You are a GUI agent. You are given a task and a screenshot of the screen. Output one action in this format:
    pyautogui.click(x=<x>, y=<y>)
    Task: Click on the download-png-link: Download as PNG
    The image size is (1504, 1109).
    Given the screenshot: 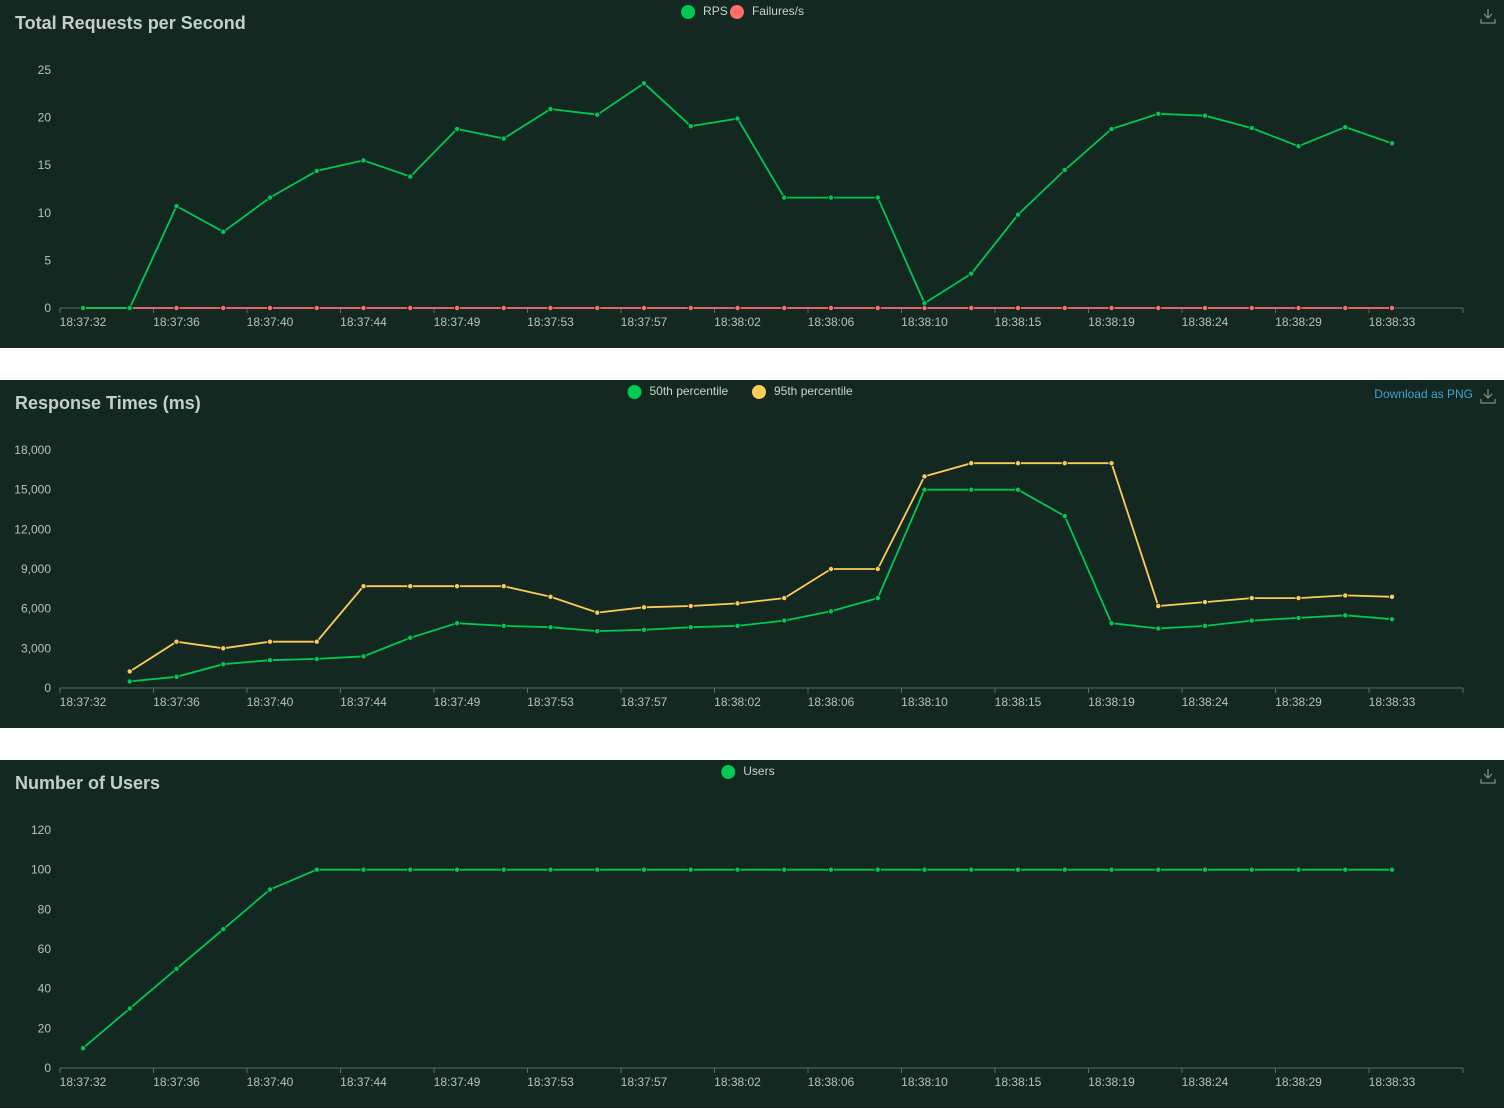 What is the action you would take?
    pyautogui.click(x=1423, y=394)
    